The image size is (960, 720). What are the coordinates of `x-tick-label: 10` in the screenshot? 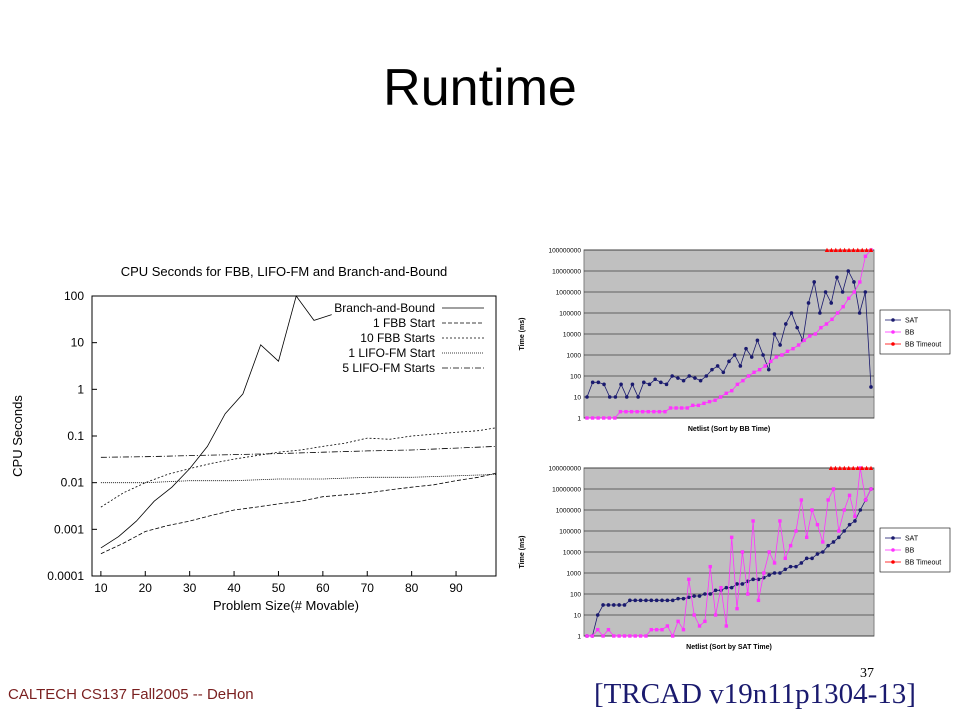 It's located at (101, 588).